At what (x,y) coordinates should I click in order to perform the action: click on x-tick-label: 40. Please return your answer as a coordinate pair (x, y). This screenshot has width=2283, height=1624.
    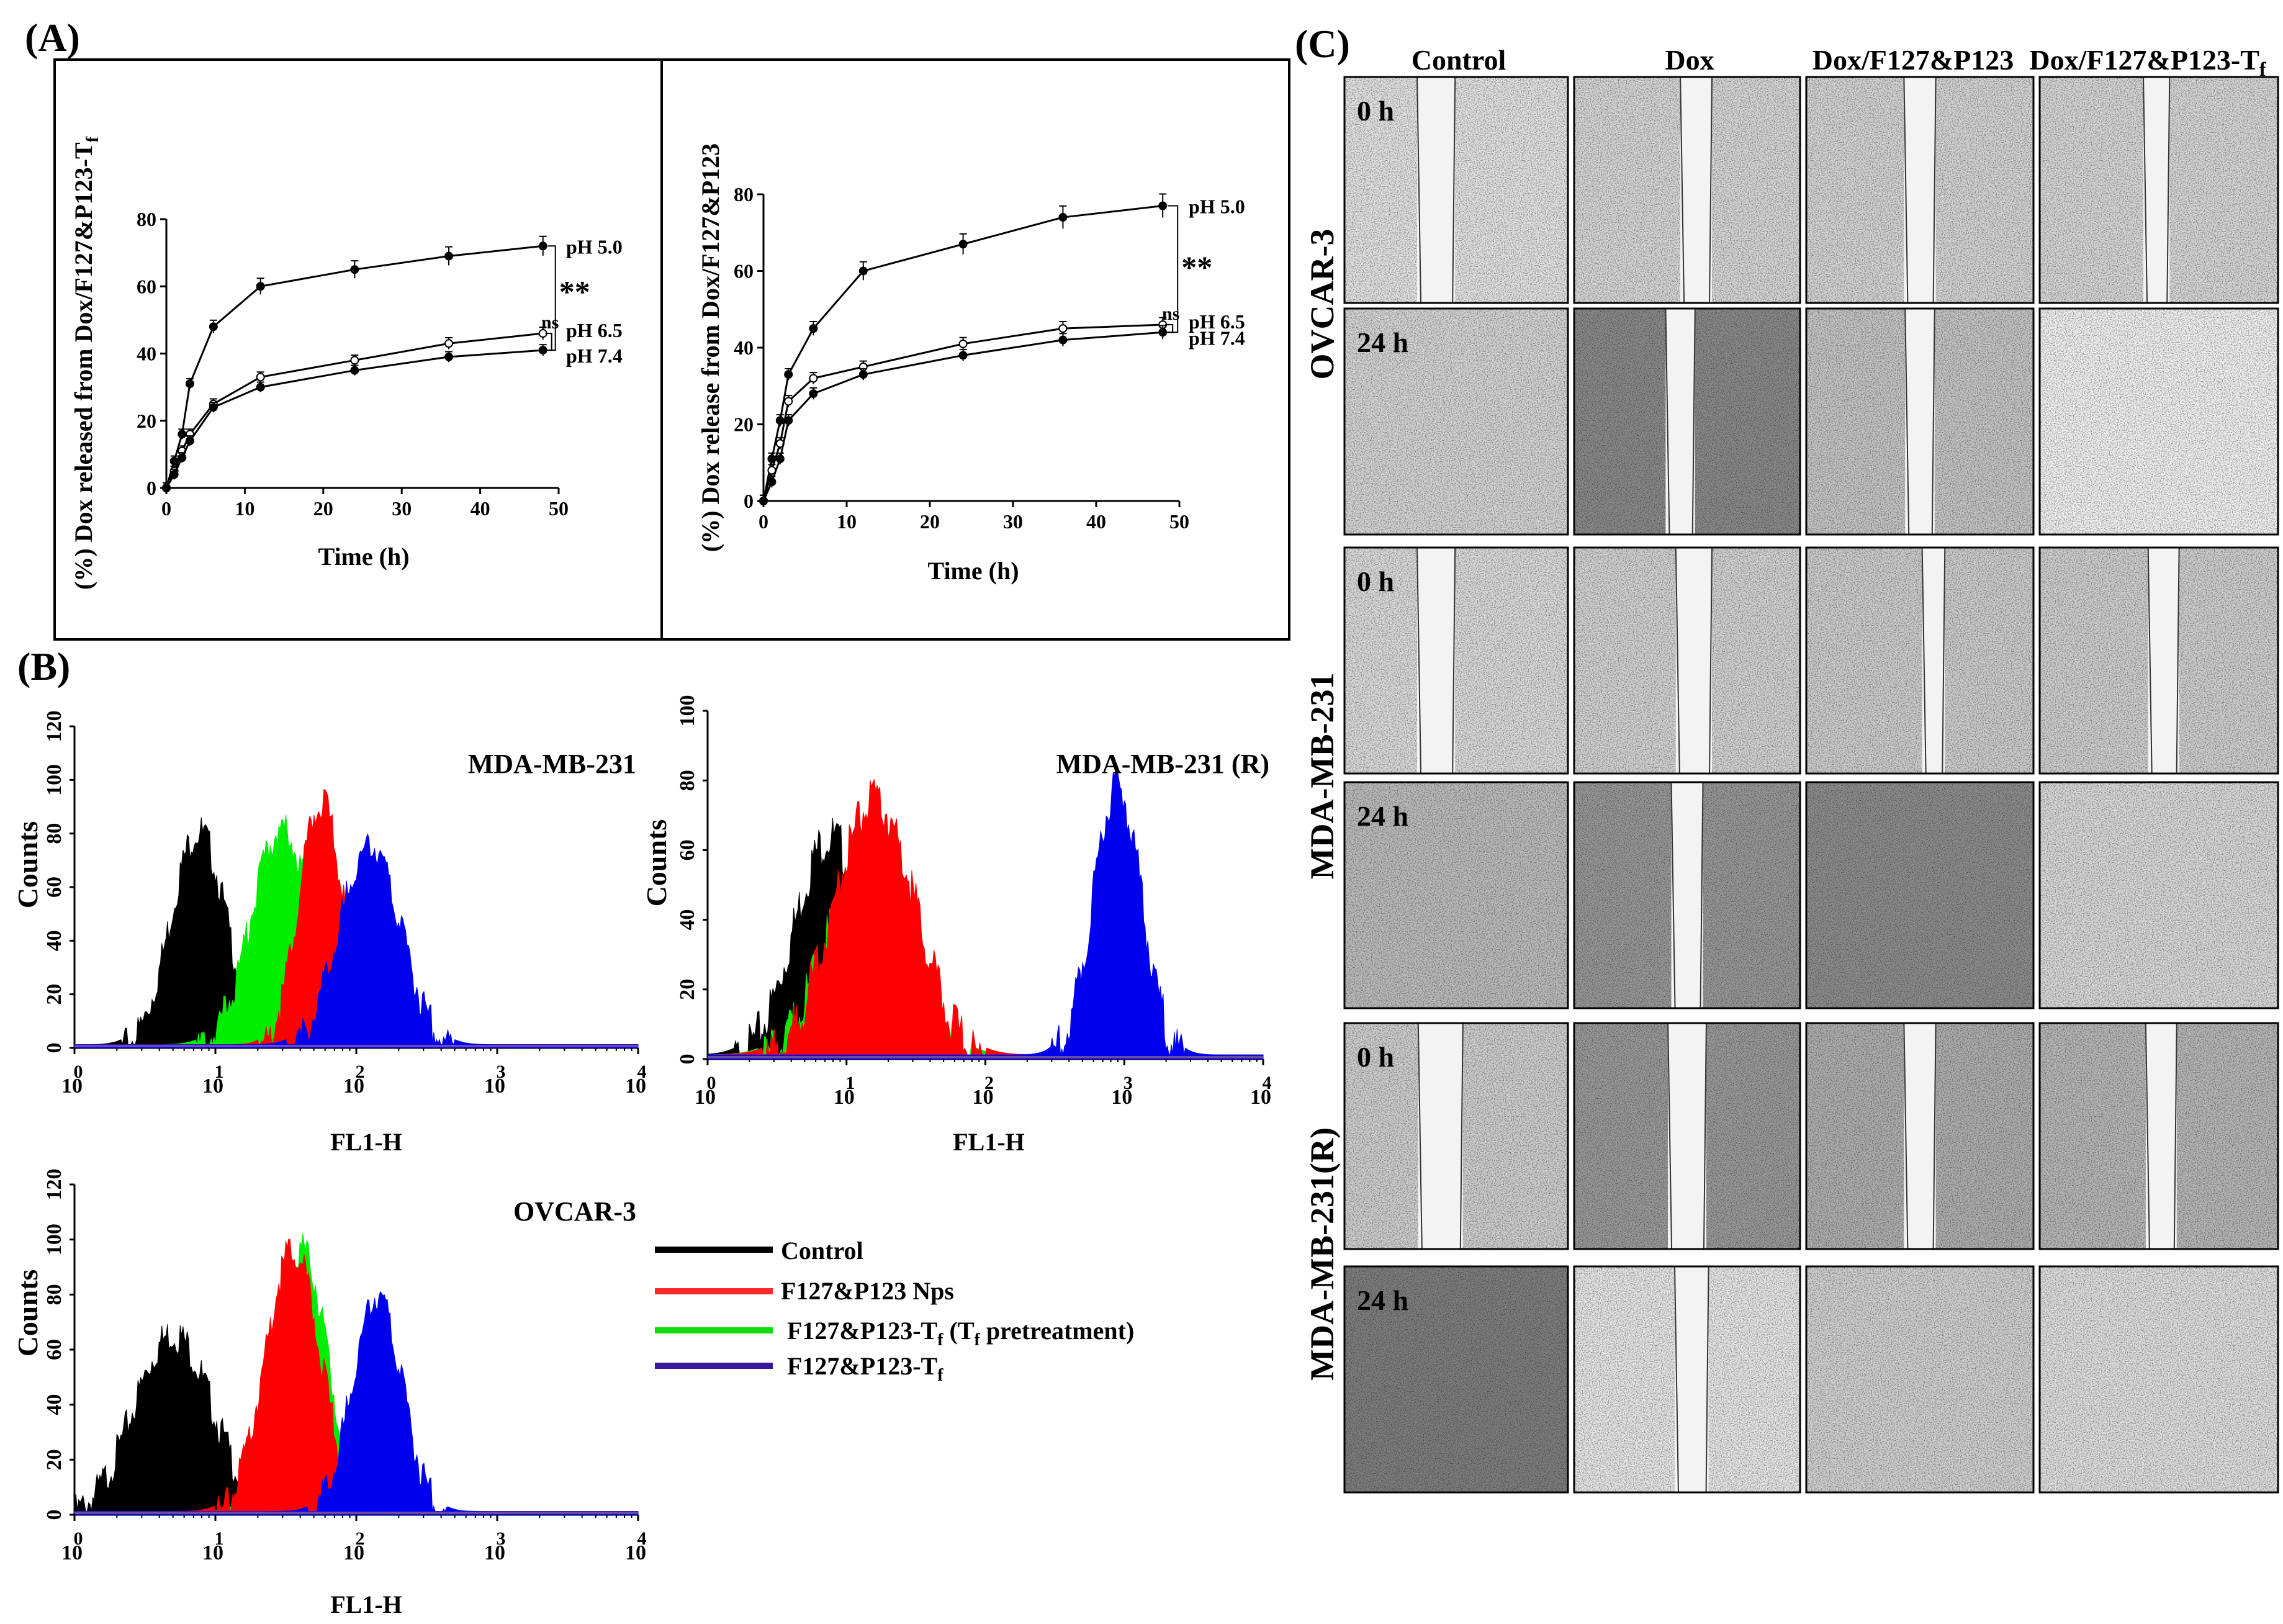
    Looking at the image, I should click on (1096, 521).